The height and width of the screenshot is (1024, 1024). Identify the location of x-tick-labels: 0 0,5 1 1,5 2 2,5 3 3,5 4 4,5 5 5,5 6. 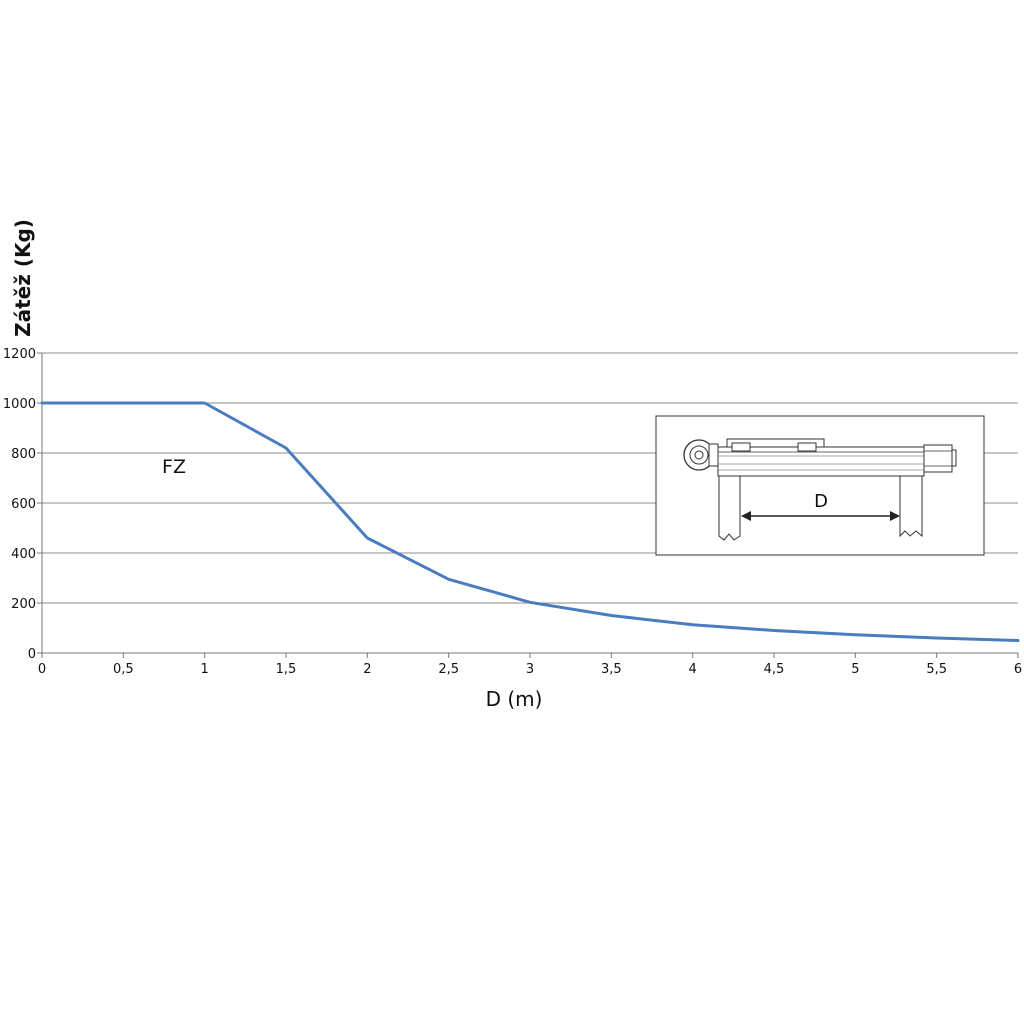
(530, 669).